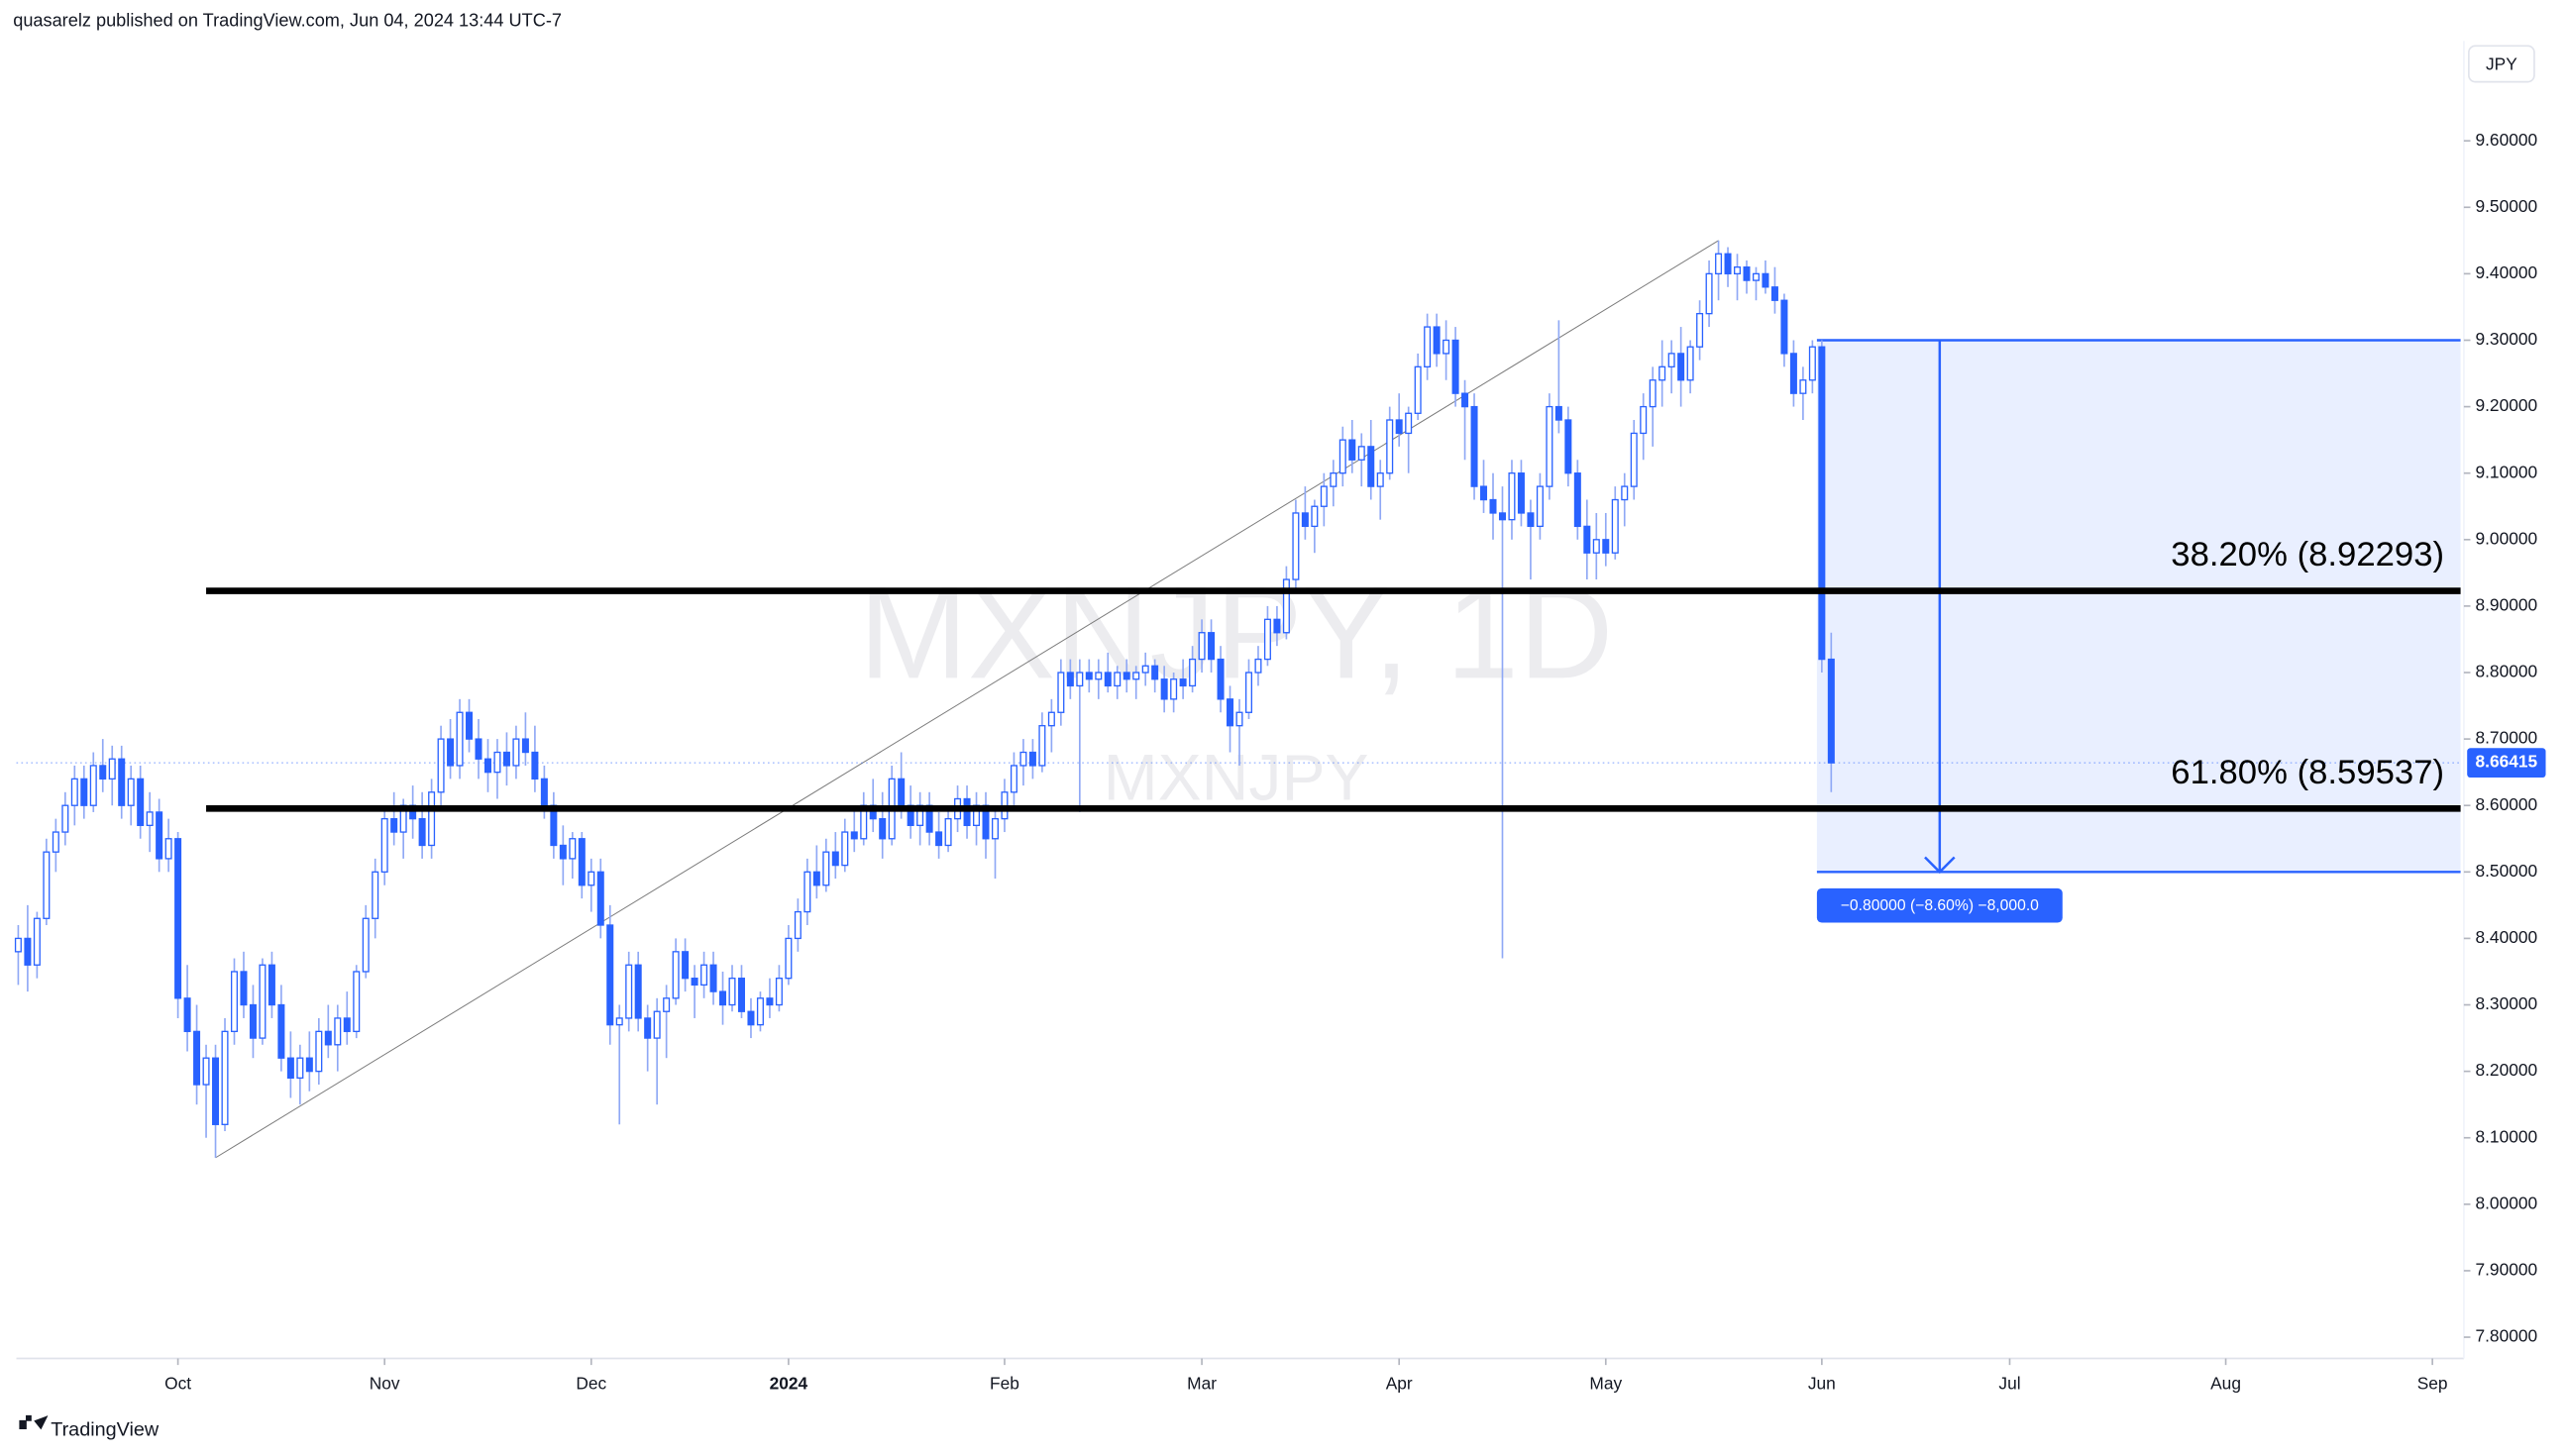 The height and width of the screenshot is (1456, 2567). What do you see at coordinates (2506, 763) in the screenshot?
I see `last-price-box` at bounding box center [2506, 763].